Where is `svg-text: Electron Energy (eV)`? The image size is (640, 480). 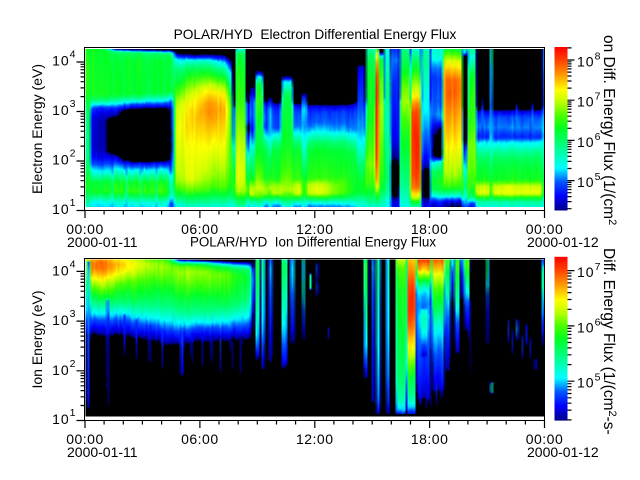
svg-text: Electron Energy (eV) is located at coordinates (37, 129).